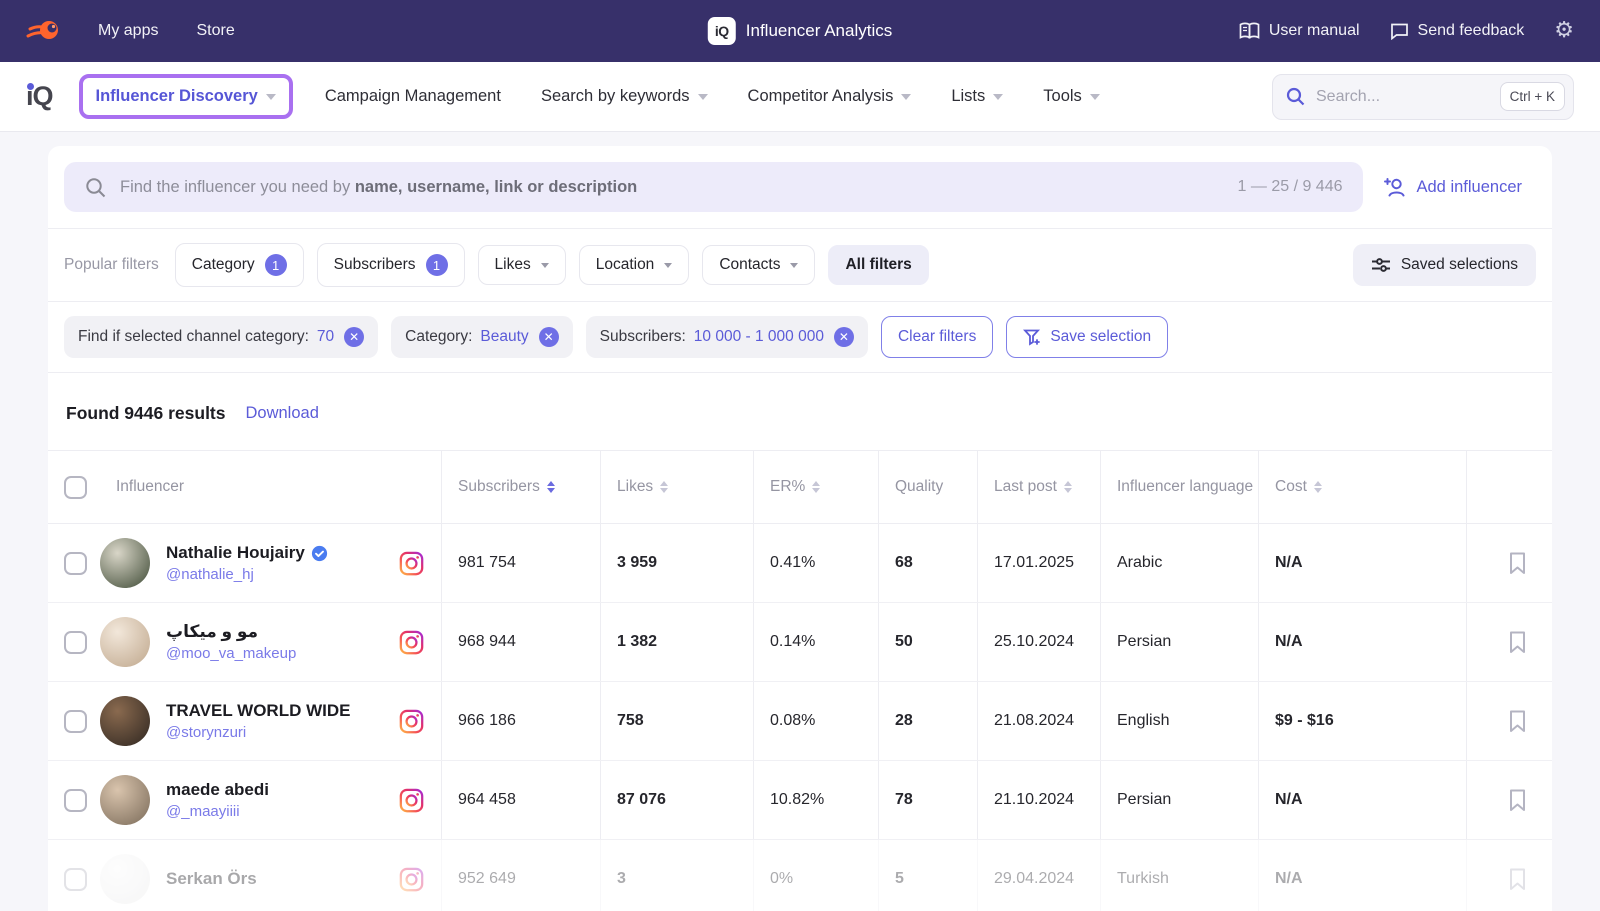 Image resolution: width=1600 pixels, height=911 pixels. I want to click on filter-pill-category: Category 1, so click(239, 265).